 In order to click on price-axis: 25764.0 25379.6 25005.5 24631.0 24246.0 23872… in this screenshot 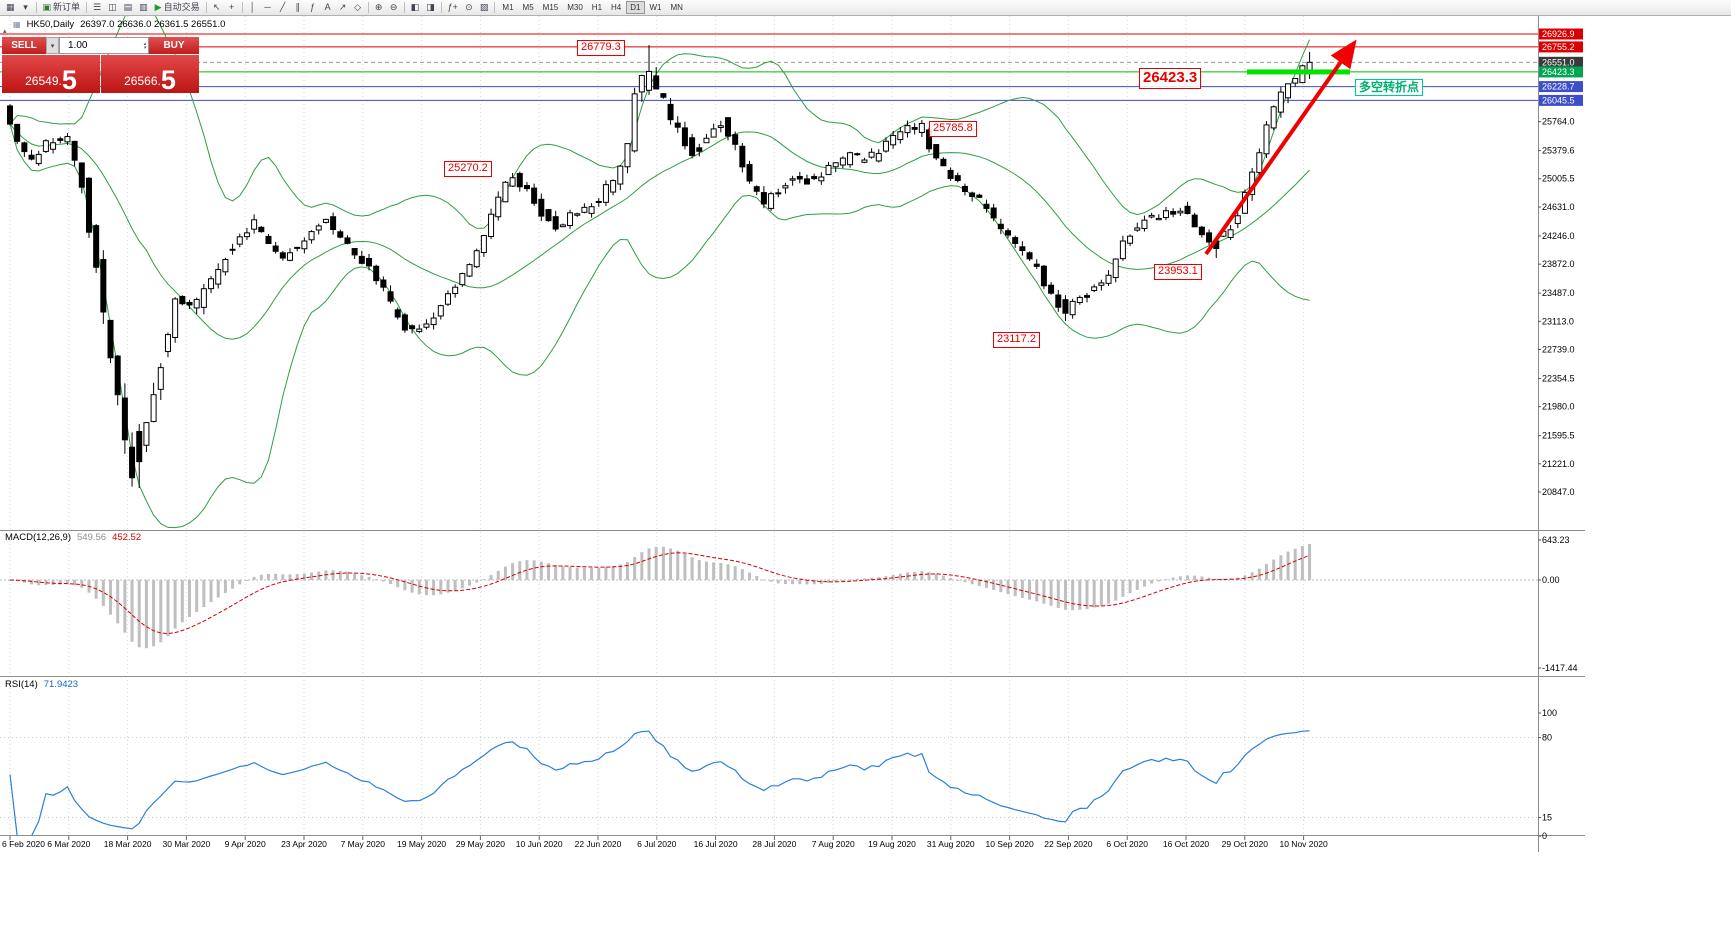, I will do `click(1560, 263)`.